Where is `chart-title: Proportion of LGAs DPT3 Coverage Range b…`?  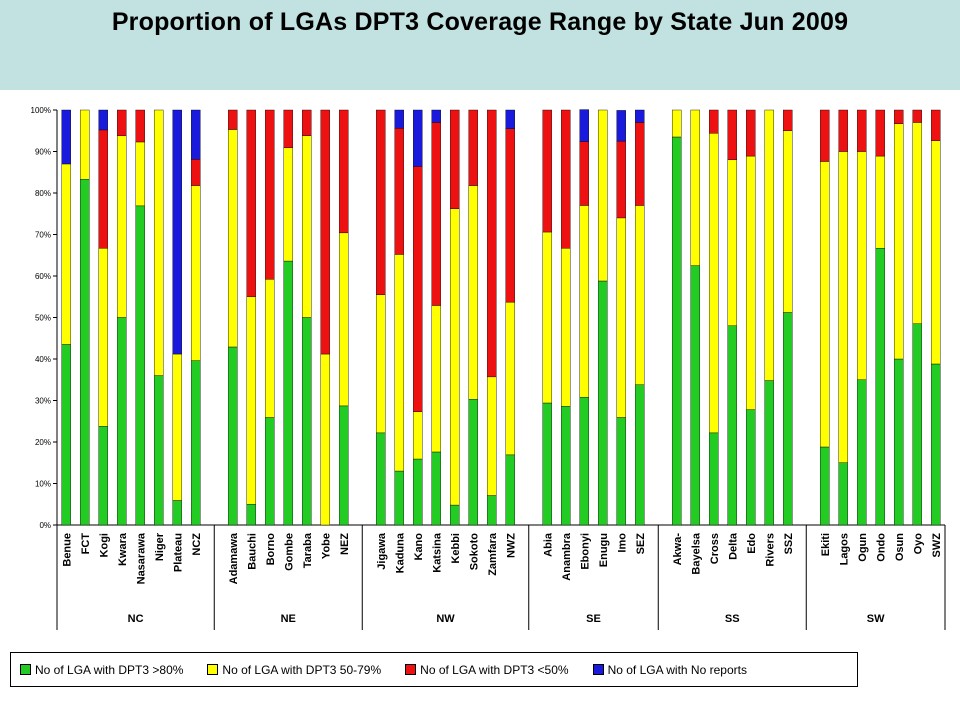 chart-title: Proportion of LGAs DPT3 Coverage Range b… is located at coordinates (480, 22).